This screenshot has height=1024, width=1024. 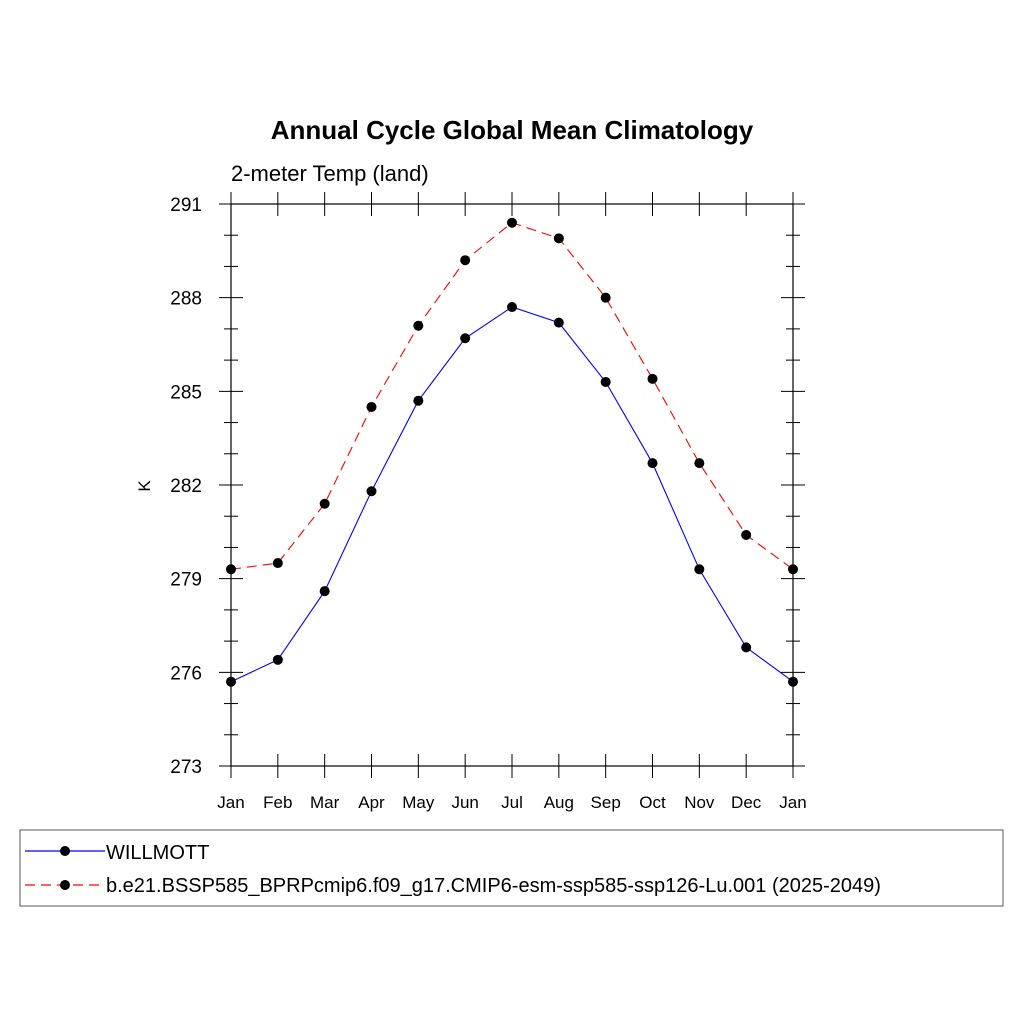 What do you see at coordinates (512, 130) in the screenshot?
I see `chart-title: Annual Cycle Global Mean Climatology` at bounding box center [512, 130].